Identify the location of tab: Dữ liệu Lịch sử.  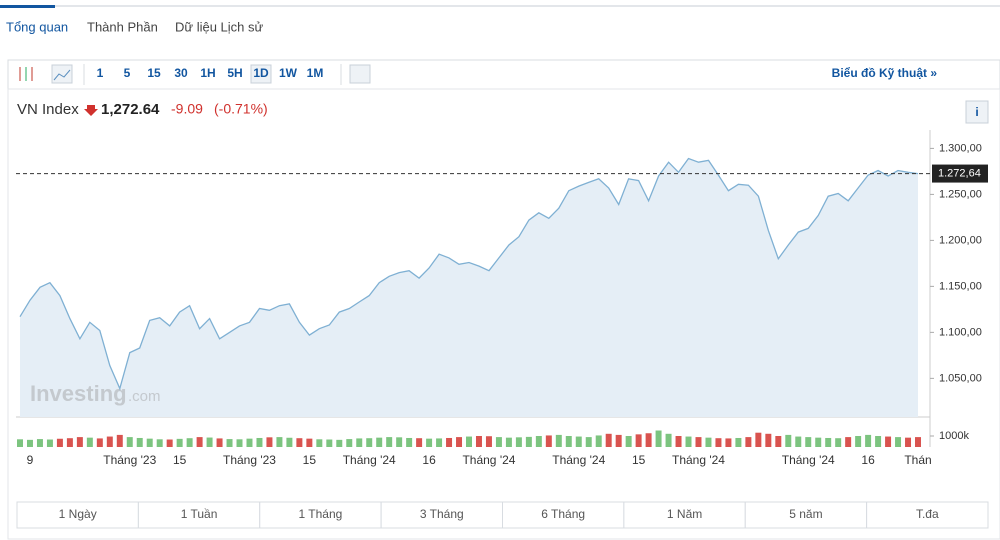
(219, 26).